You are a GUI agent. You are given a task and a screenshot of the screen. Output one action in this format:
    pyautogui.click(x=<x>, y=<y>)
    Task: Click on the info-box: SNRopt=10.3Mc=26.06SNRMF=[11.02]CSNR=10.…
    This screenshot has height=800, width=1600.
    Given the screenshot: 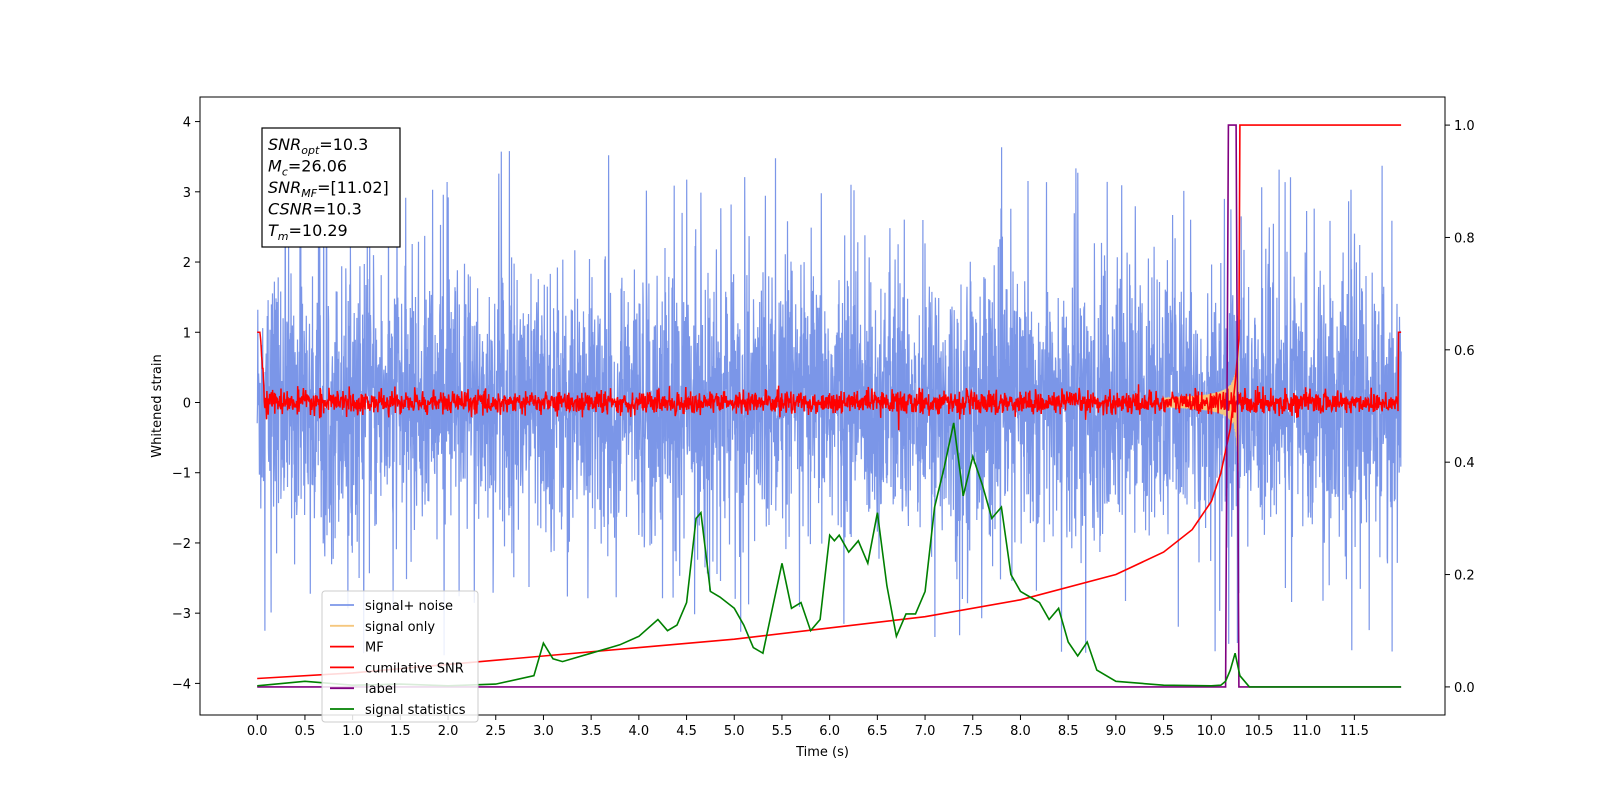 What is the action you would take?
    pyautogui.click(x=331, y=187)
    